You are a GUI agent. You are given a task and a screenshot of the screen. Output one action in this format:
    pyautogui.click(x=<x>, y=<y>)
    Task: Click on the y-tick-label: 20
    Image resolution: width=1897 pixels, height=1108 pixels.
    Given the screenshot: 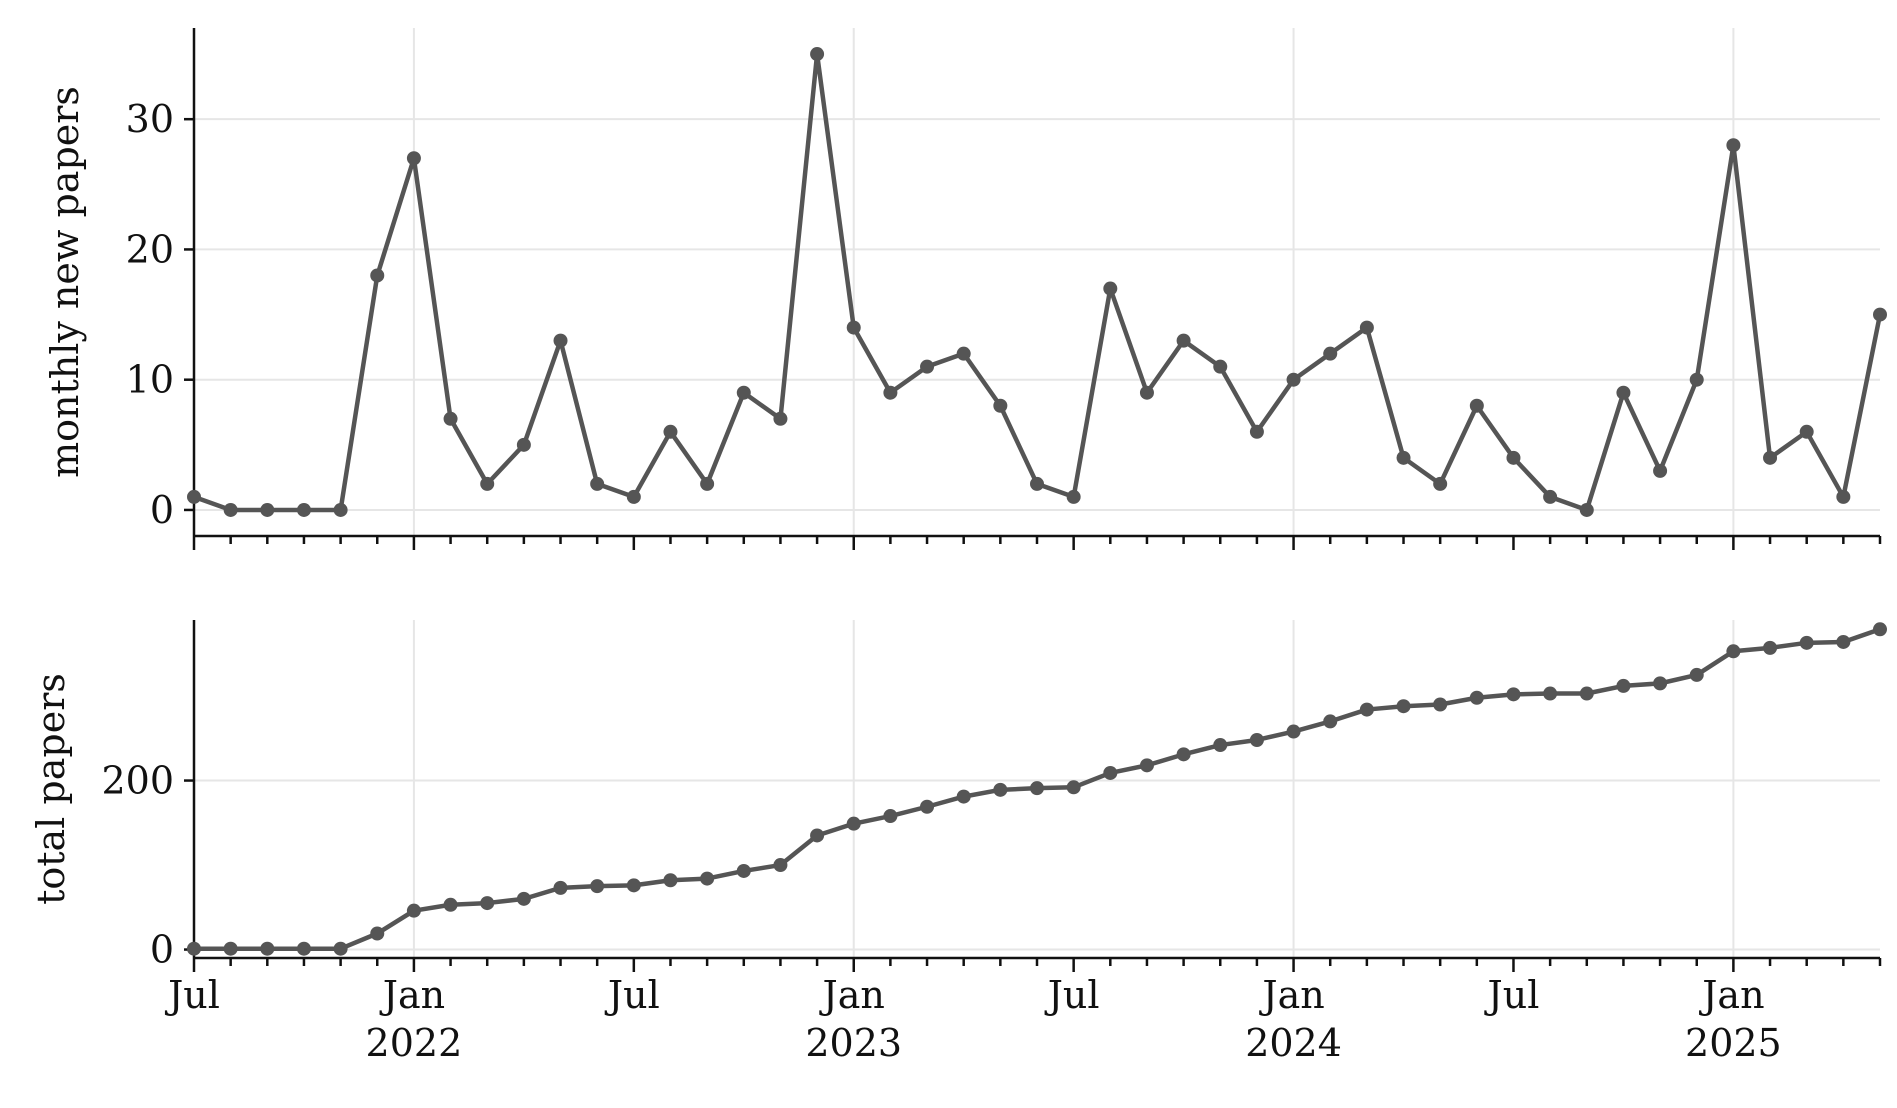 What is the action you would take?
    pyautogui.click(x=150, y=249)
    